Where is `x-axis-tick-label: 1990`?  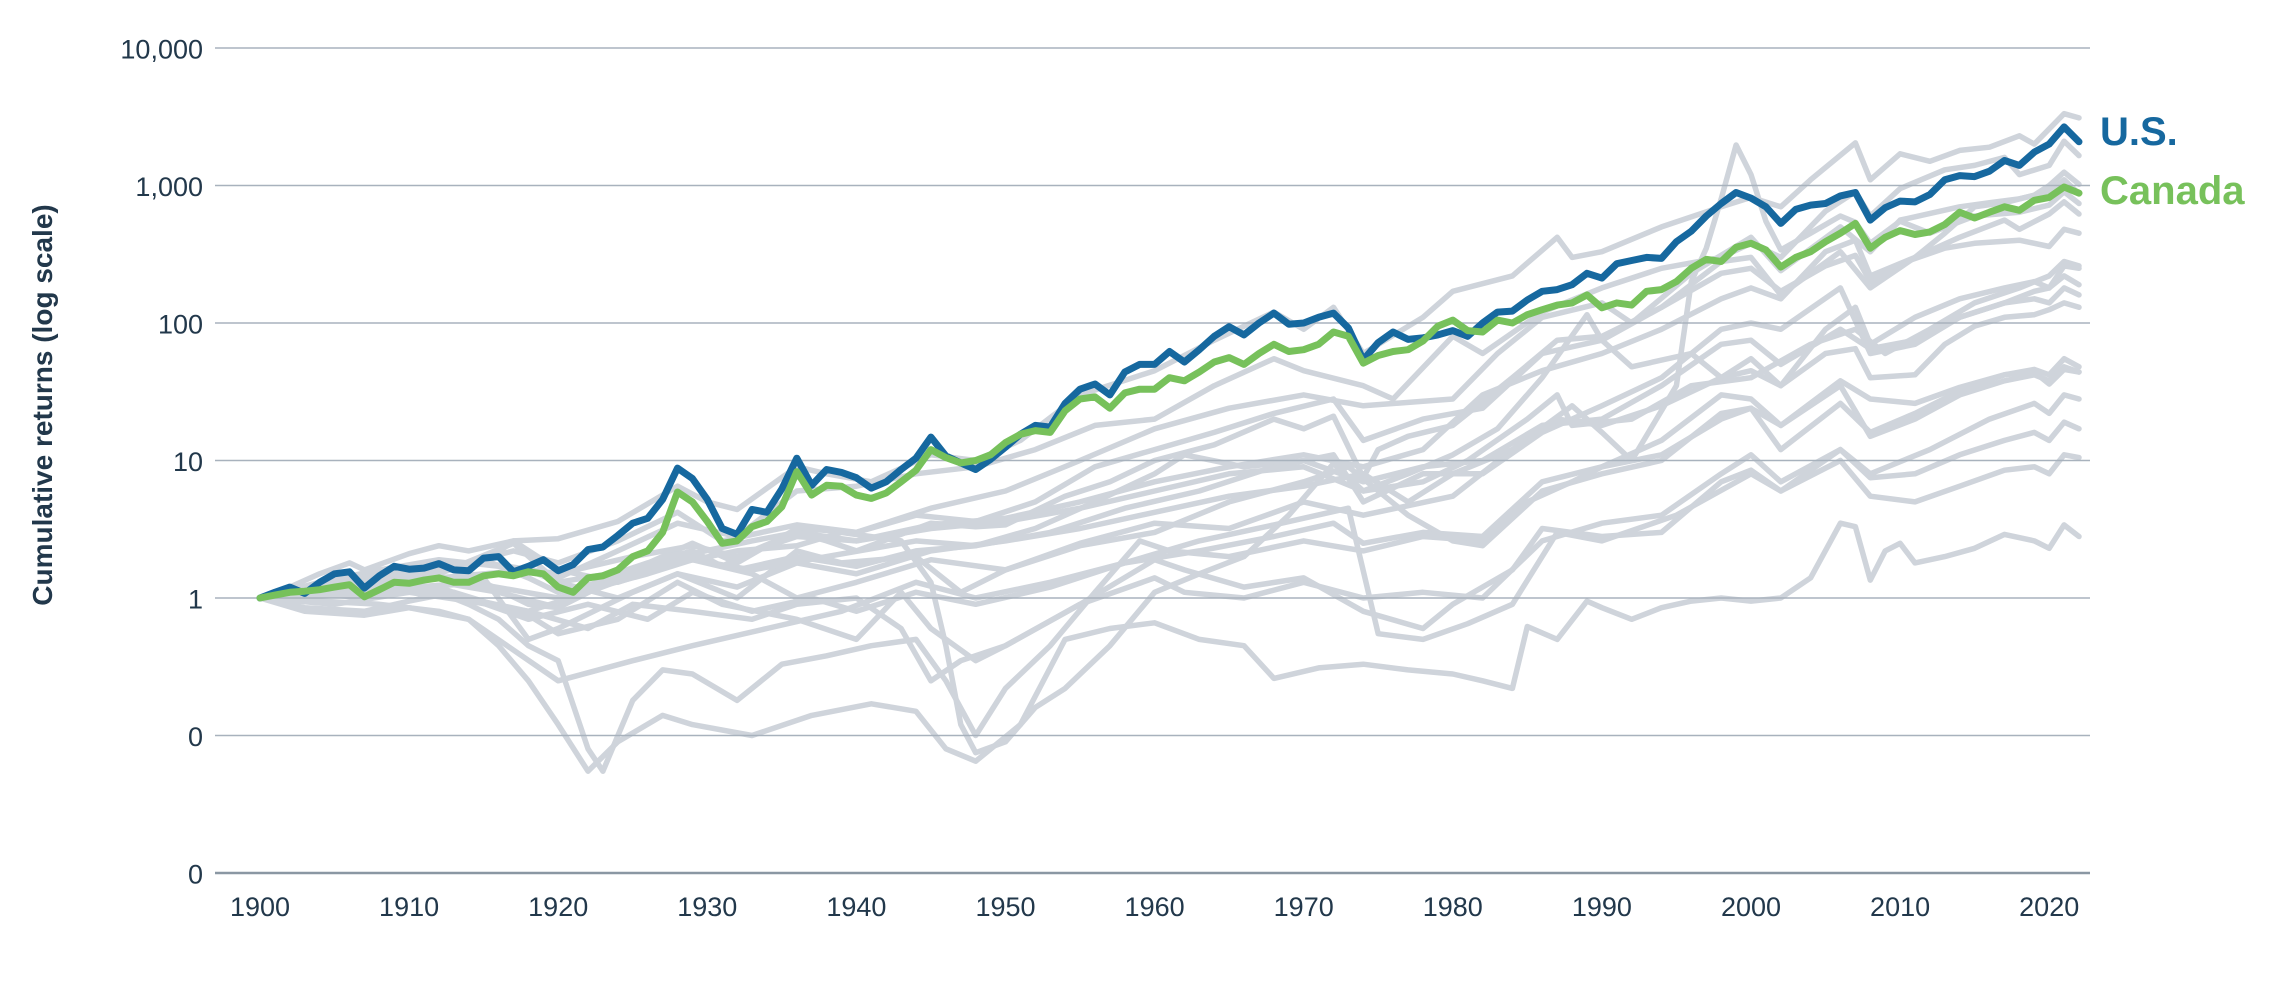 x-axis-tick-label: 1990 is located at coordinates (1602, 907).